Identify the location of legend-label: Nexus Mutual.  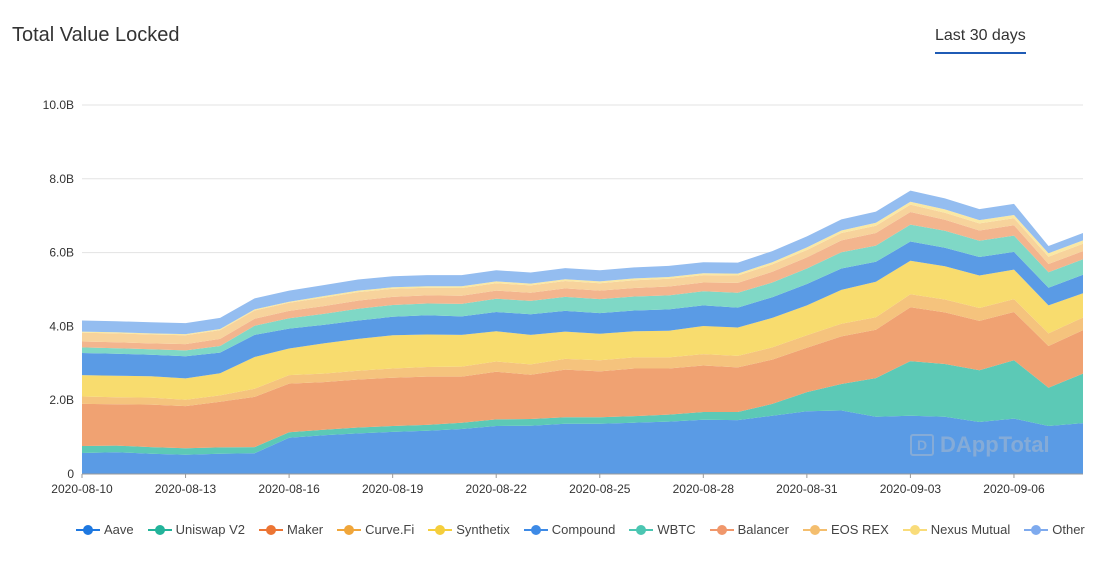
(970, 529).